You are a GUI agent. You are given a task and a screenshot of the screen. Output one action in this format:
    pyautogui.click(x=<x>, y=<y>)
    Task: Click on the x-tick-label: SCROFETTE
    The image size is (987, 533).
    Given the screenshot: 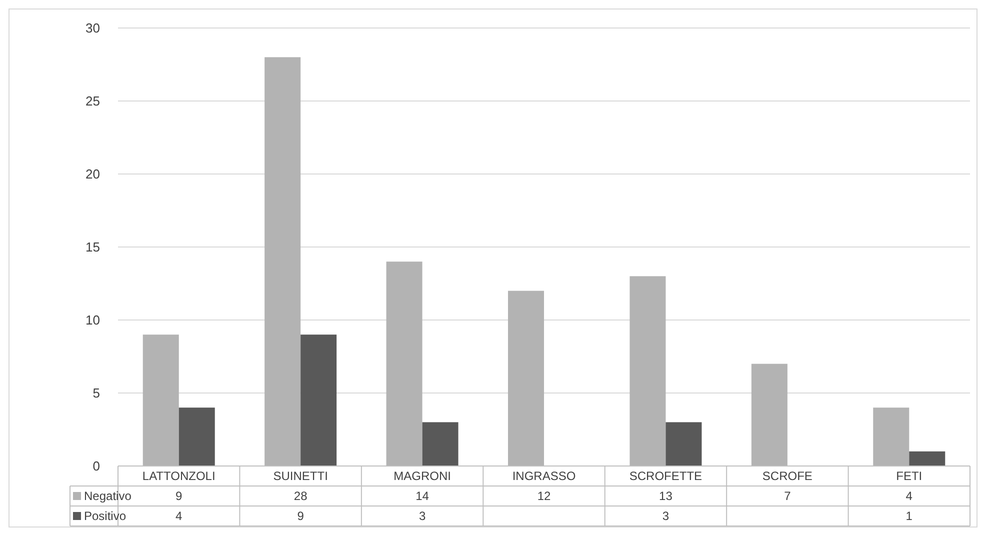 What is the action you would take?
    pyautogui.click(x=665, y=476)
    